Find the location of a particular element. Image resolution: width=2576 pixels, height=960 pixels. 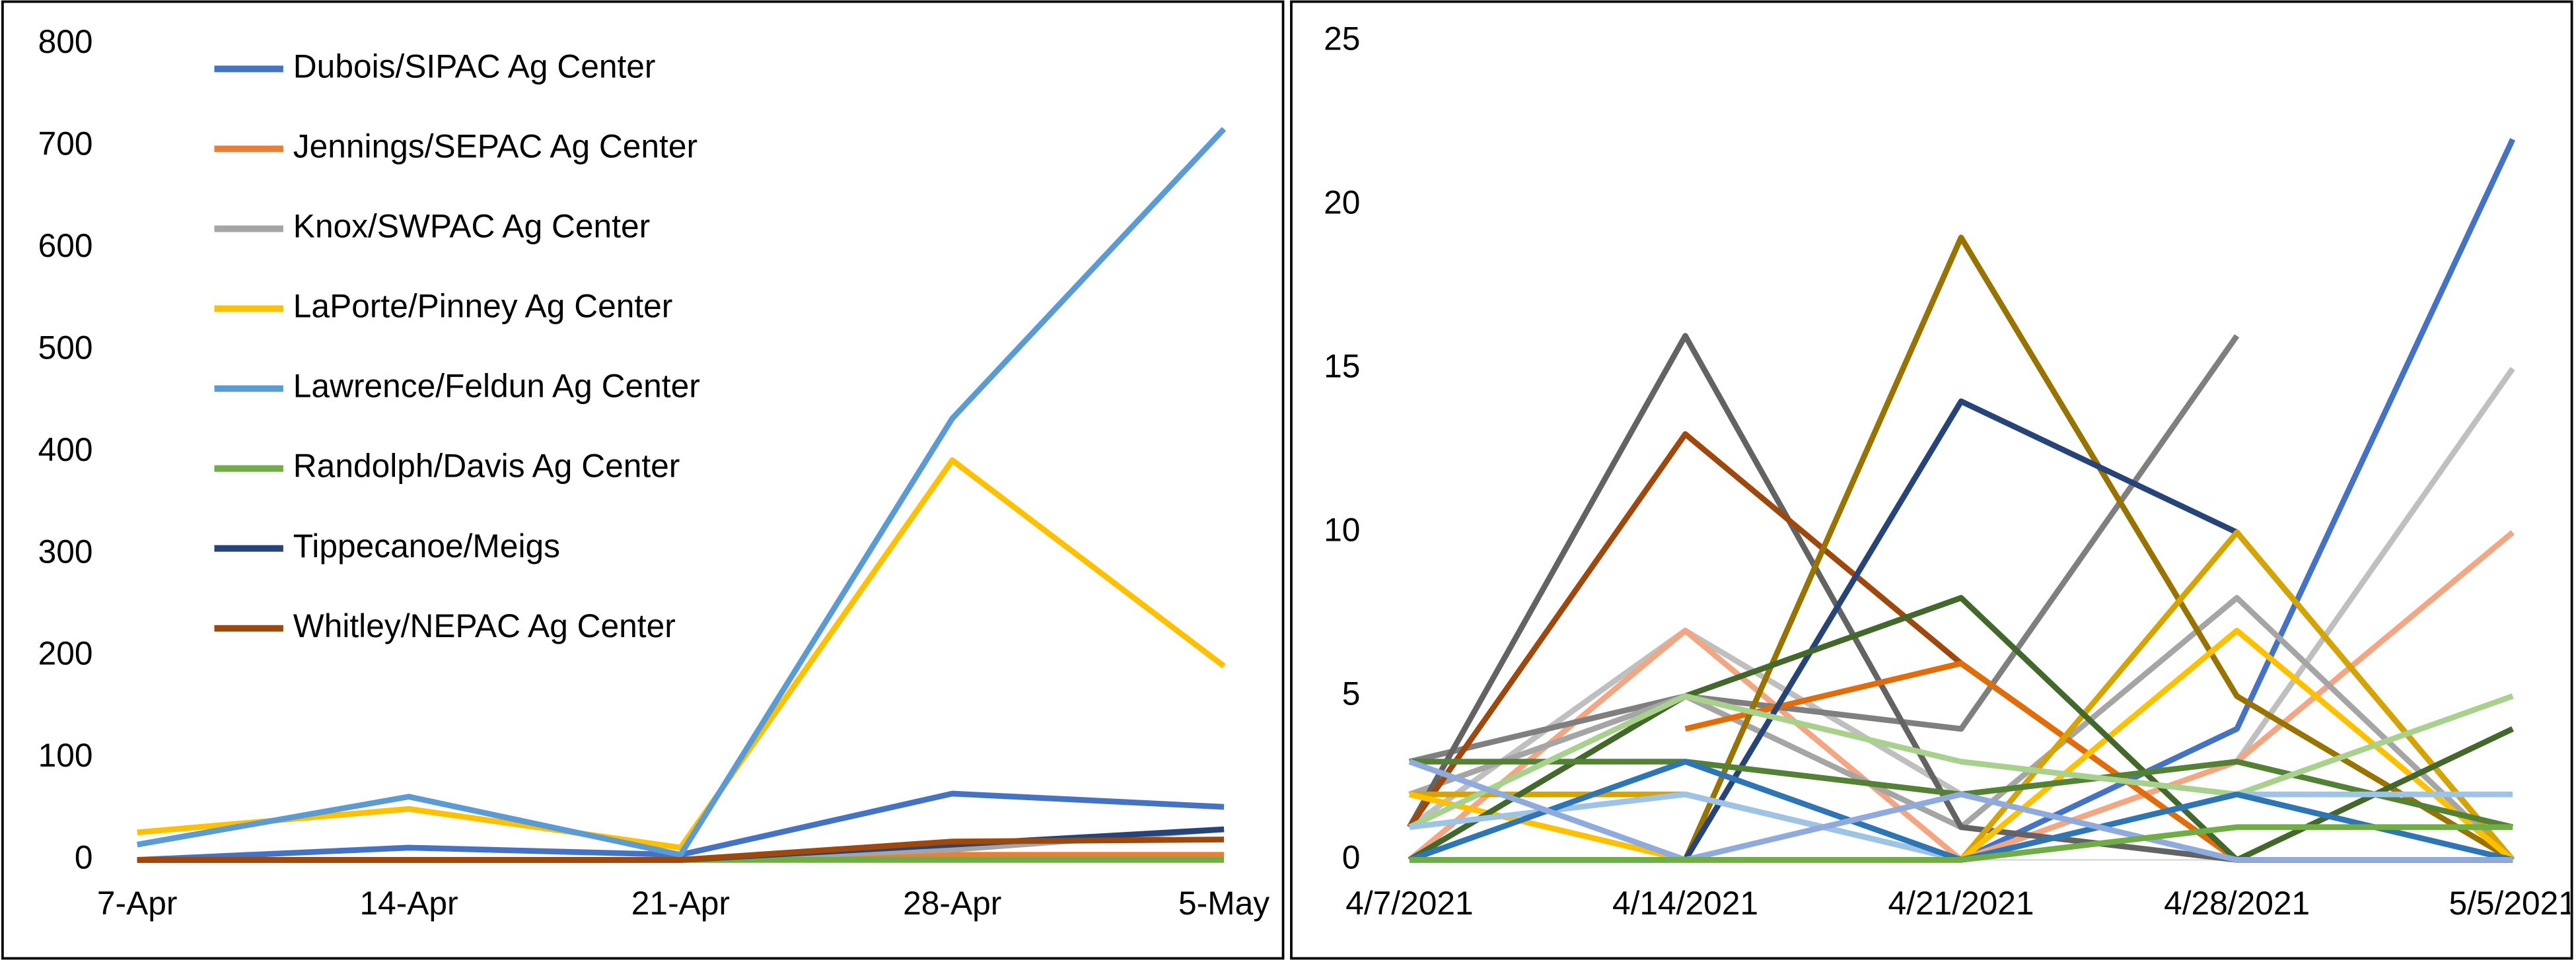

x-tick-label: 4/21/2021 is located at coordinates (1961, 904).